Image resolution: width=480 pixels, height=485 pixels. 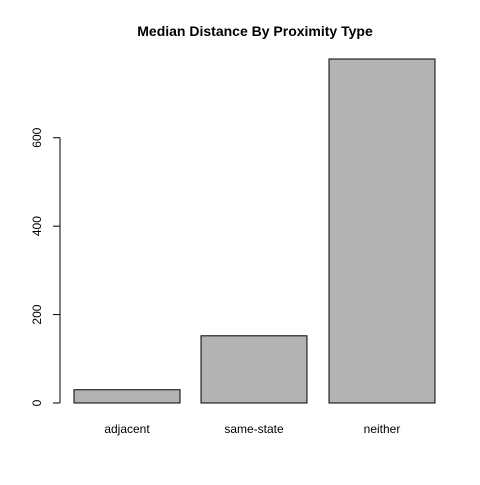 What do you see at coordinates (37, 402) in the screenshot?
I see `y-tick-label-0: 0` at bounding box center [37, 402].